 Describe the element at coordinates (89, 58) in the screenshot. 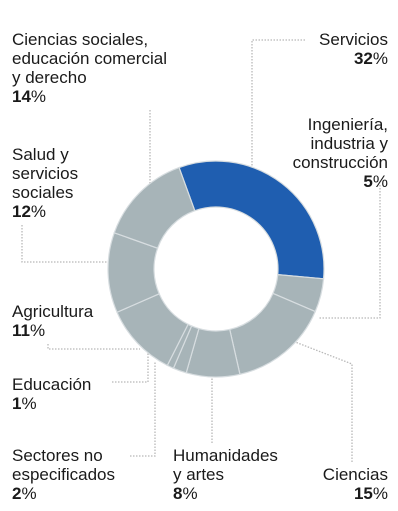

I see `label-cs-sociales-line2: educación comercial` at that location.